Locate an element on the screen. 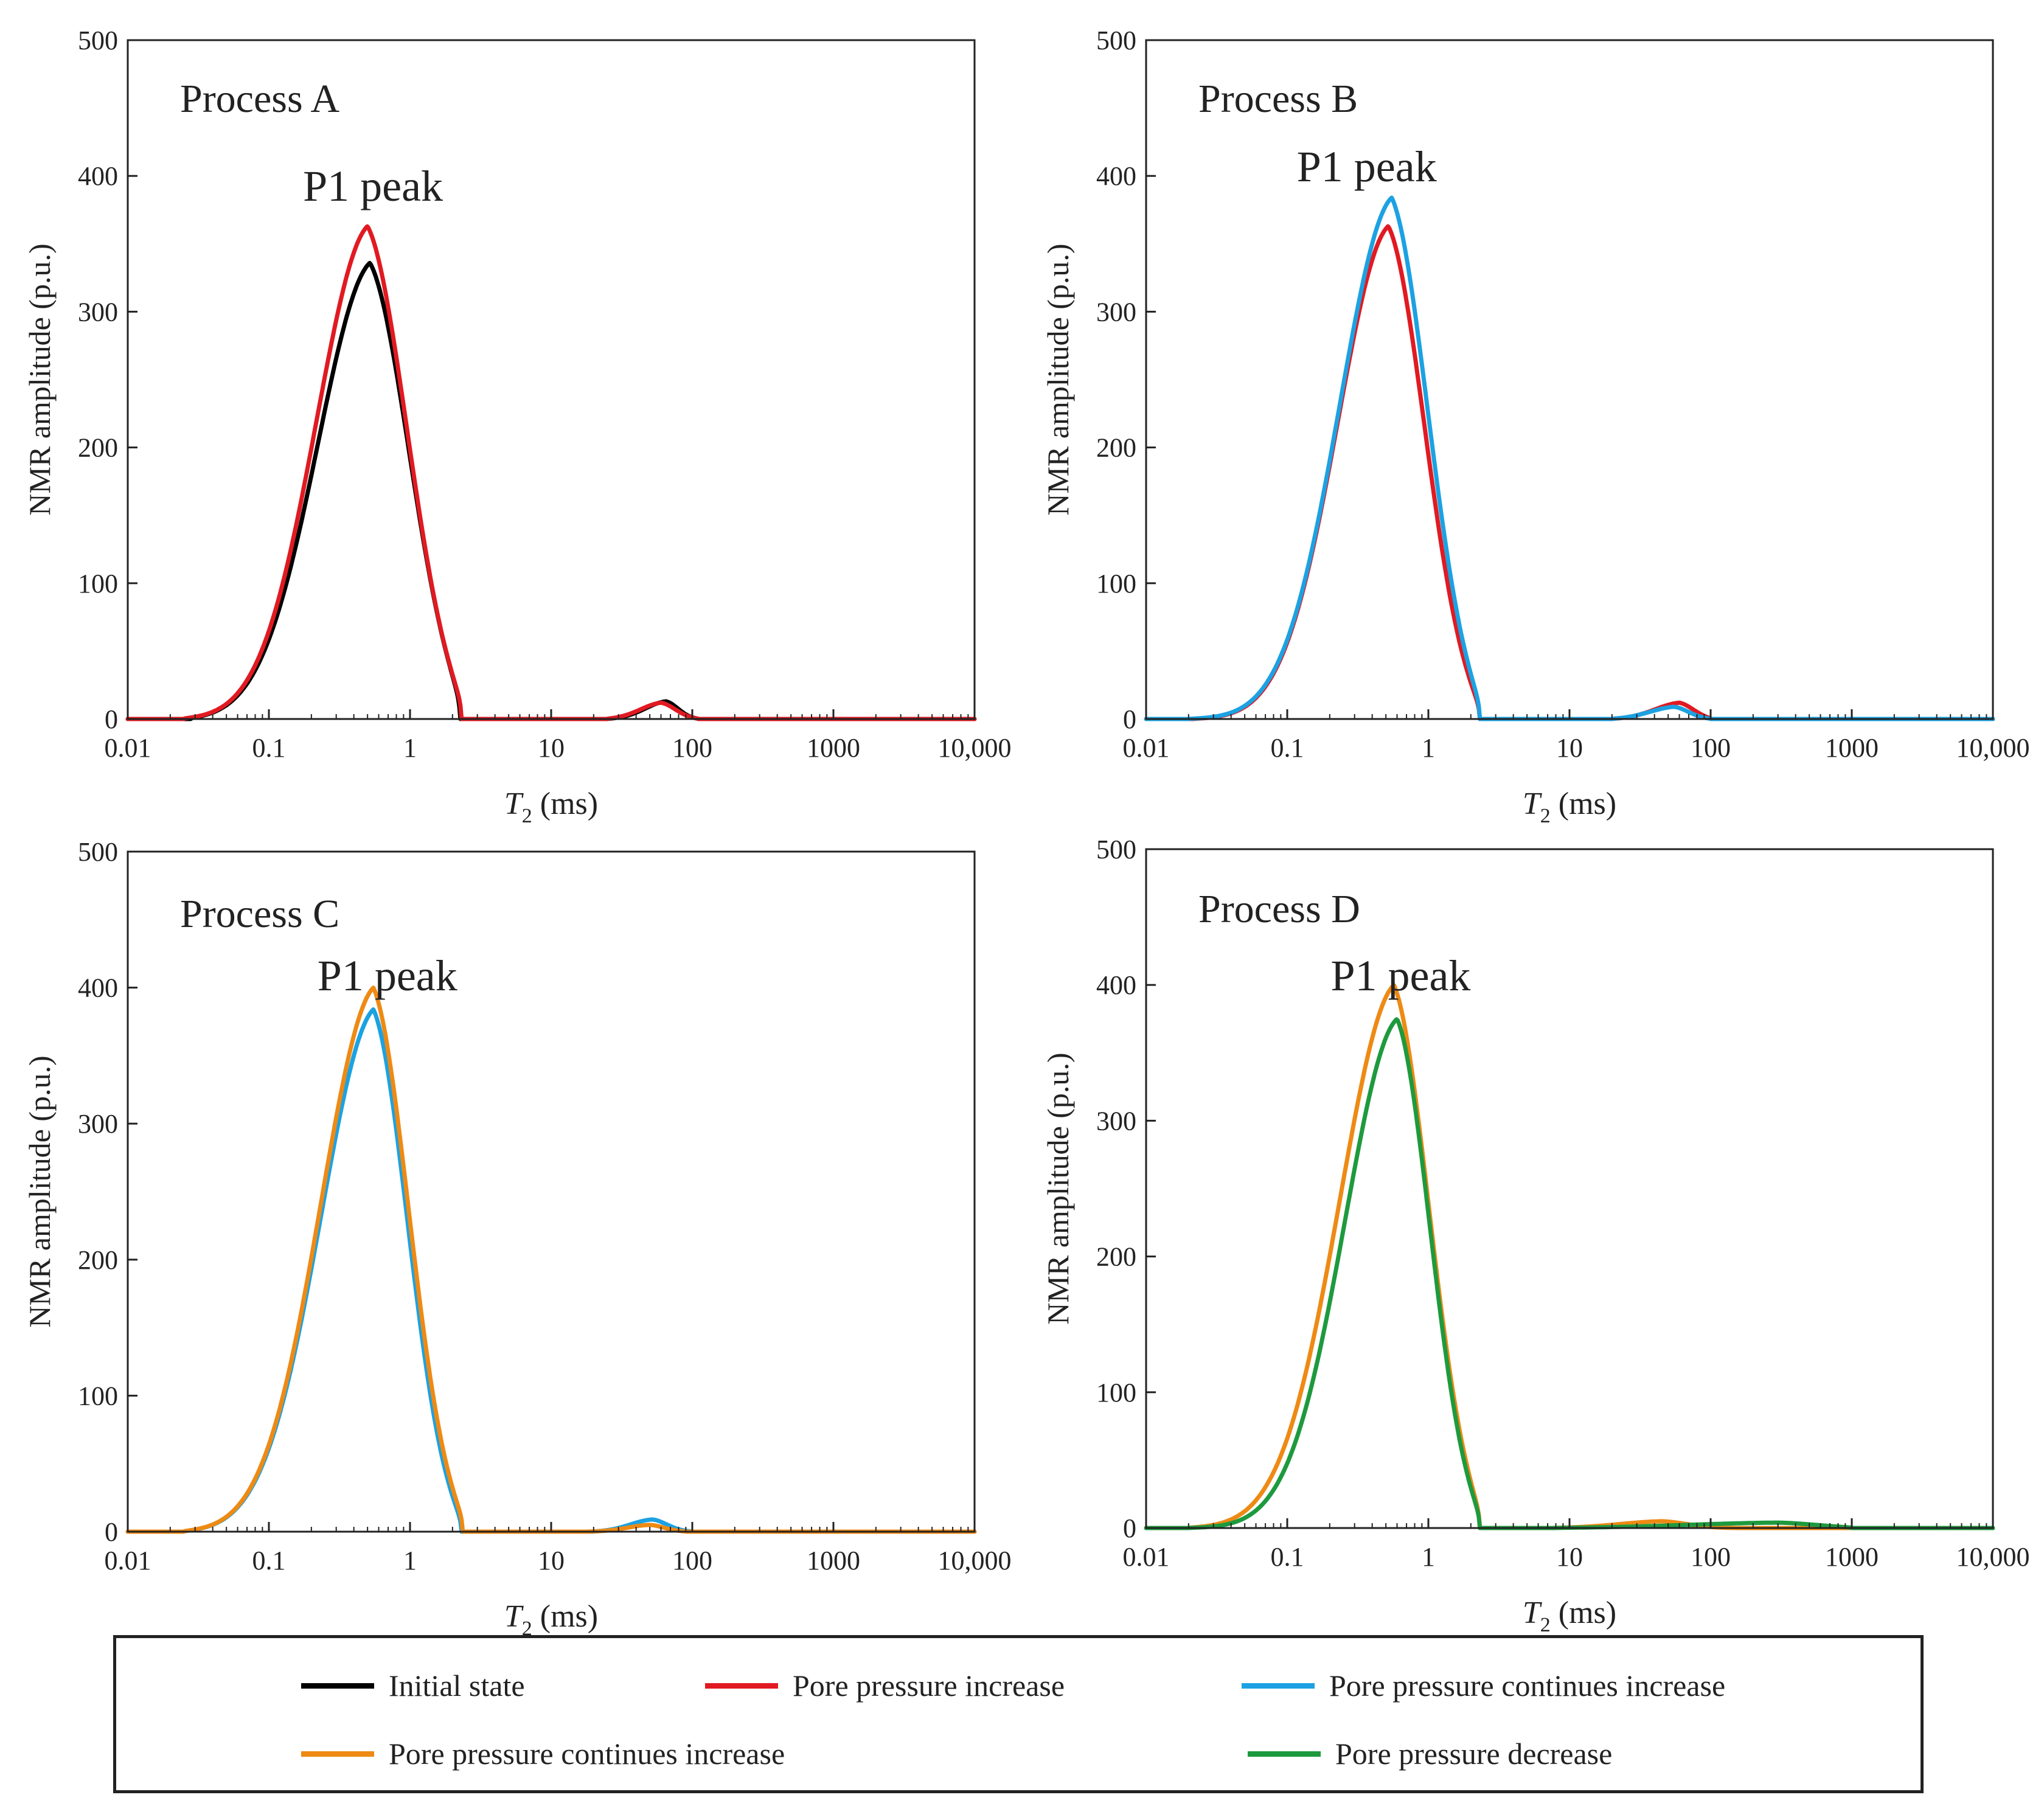  panel-title: Process A is located at coordinates (260, 99).